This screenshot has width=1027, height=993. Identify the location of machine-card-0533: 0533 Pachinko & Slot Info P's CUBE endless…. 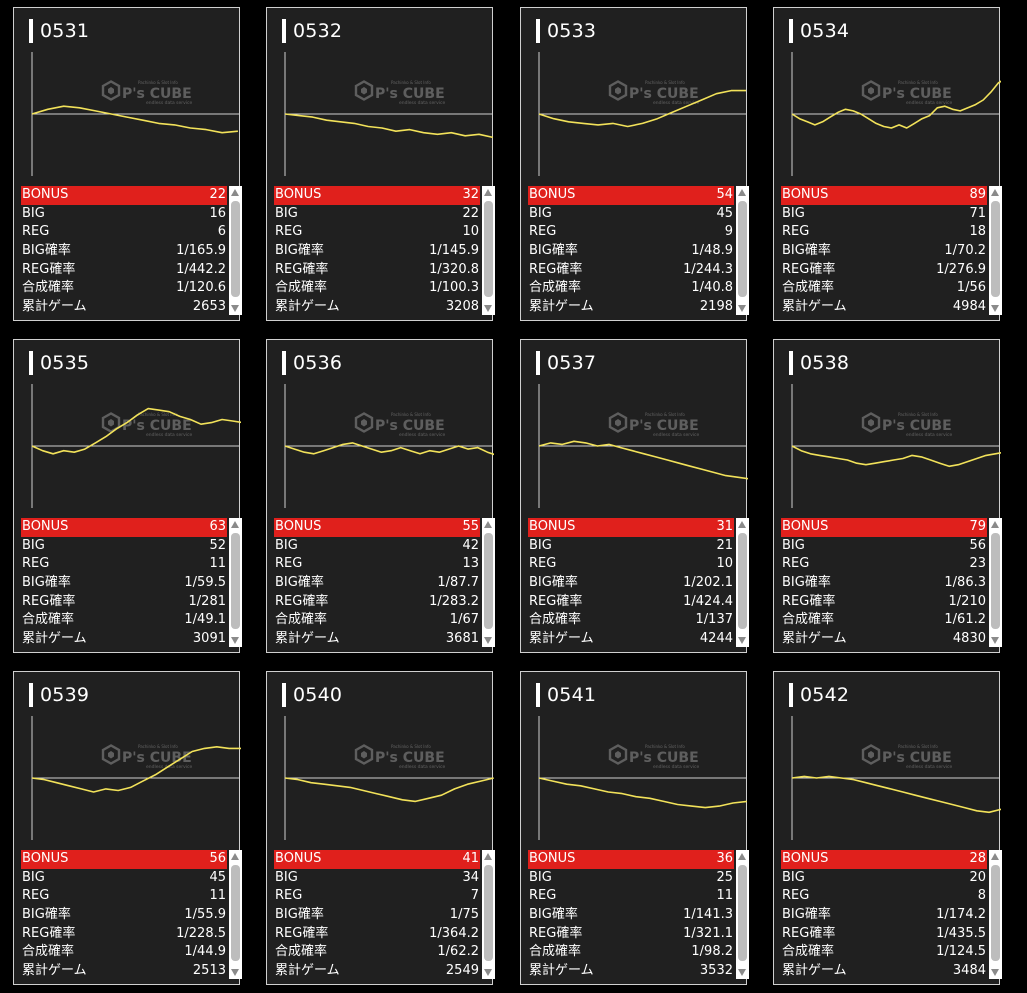
(634, 164).